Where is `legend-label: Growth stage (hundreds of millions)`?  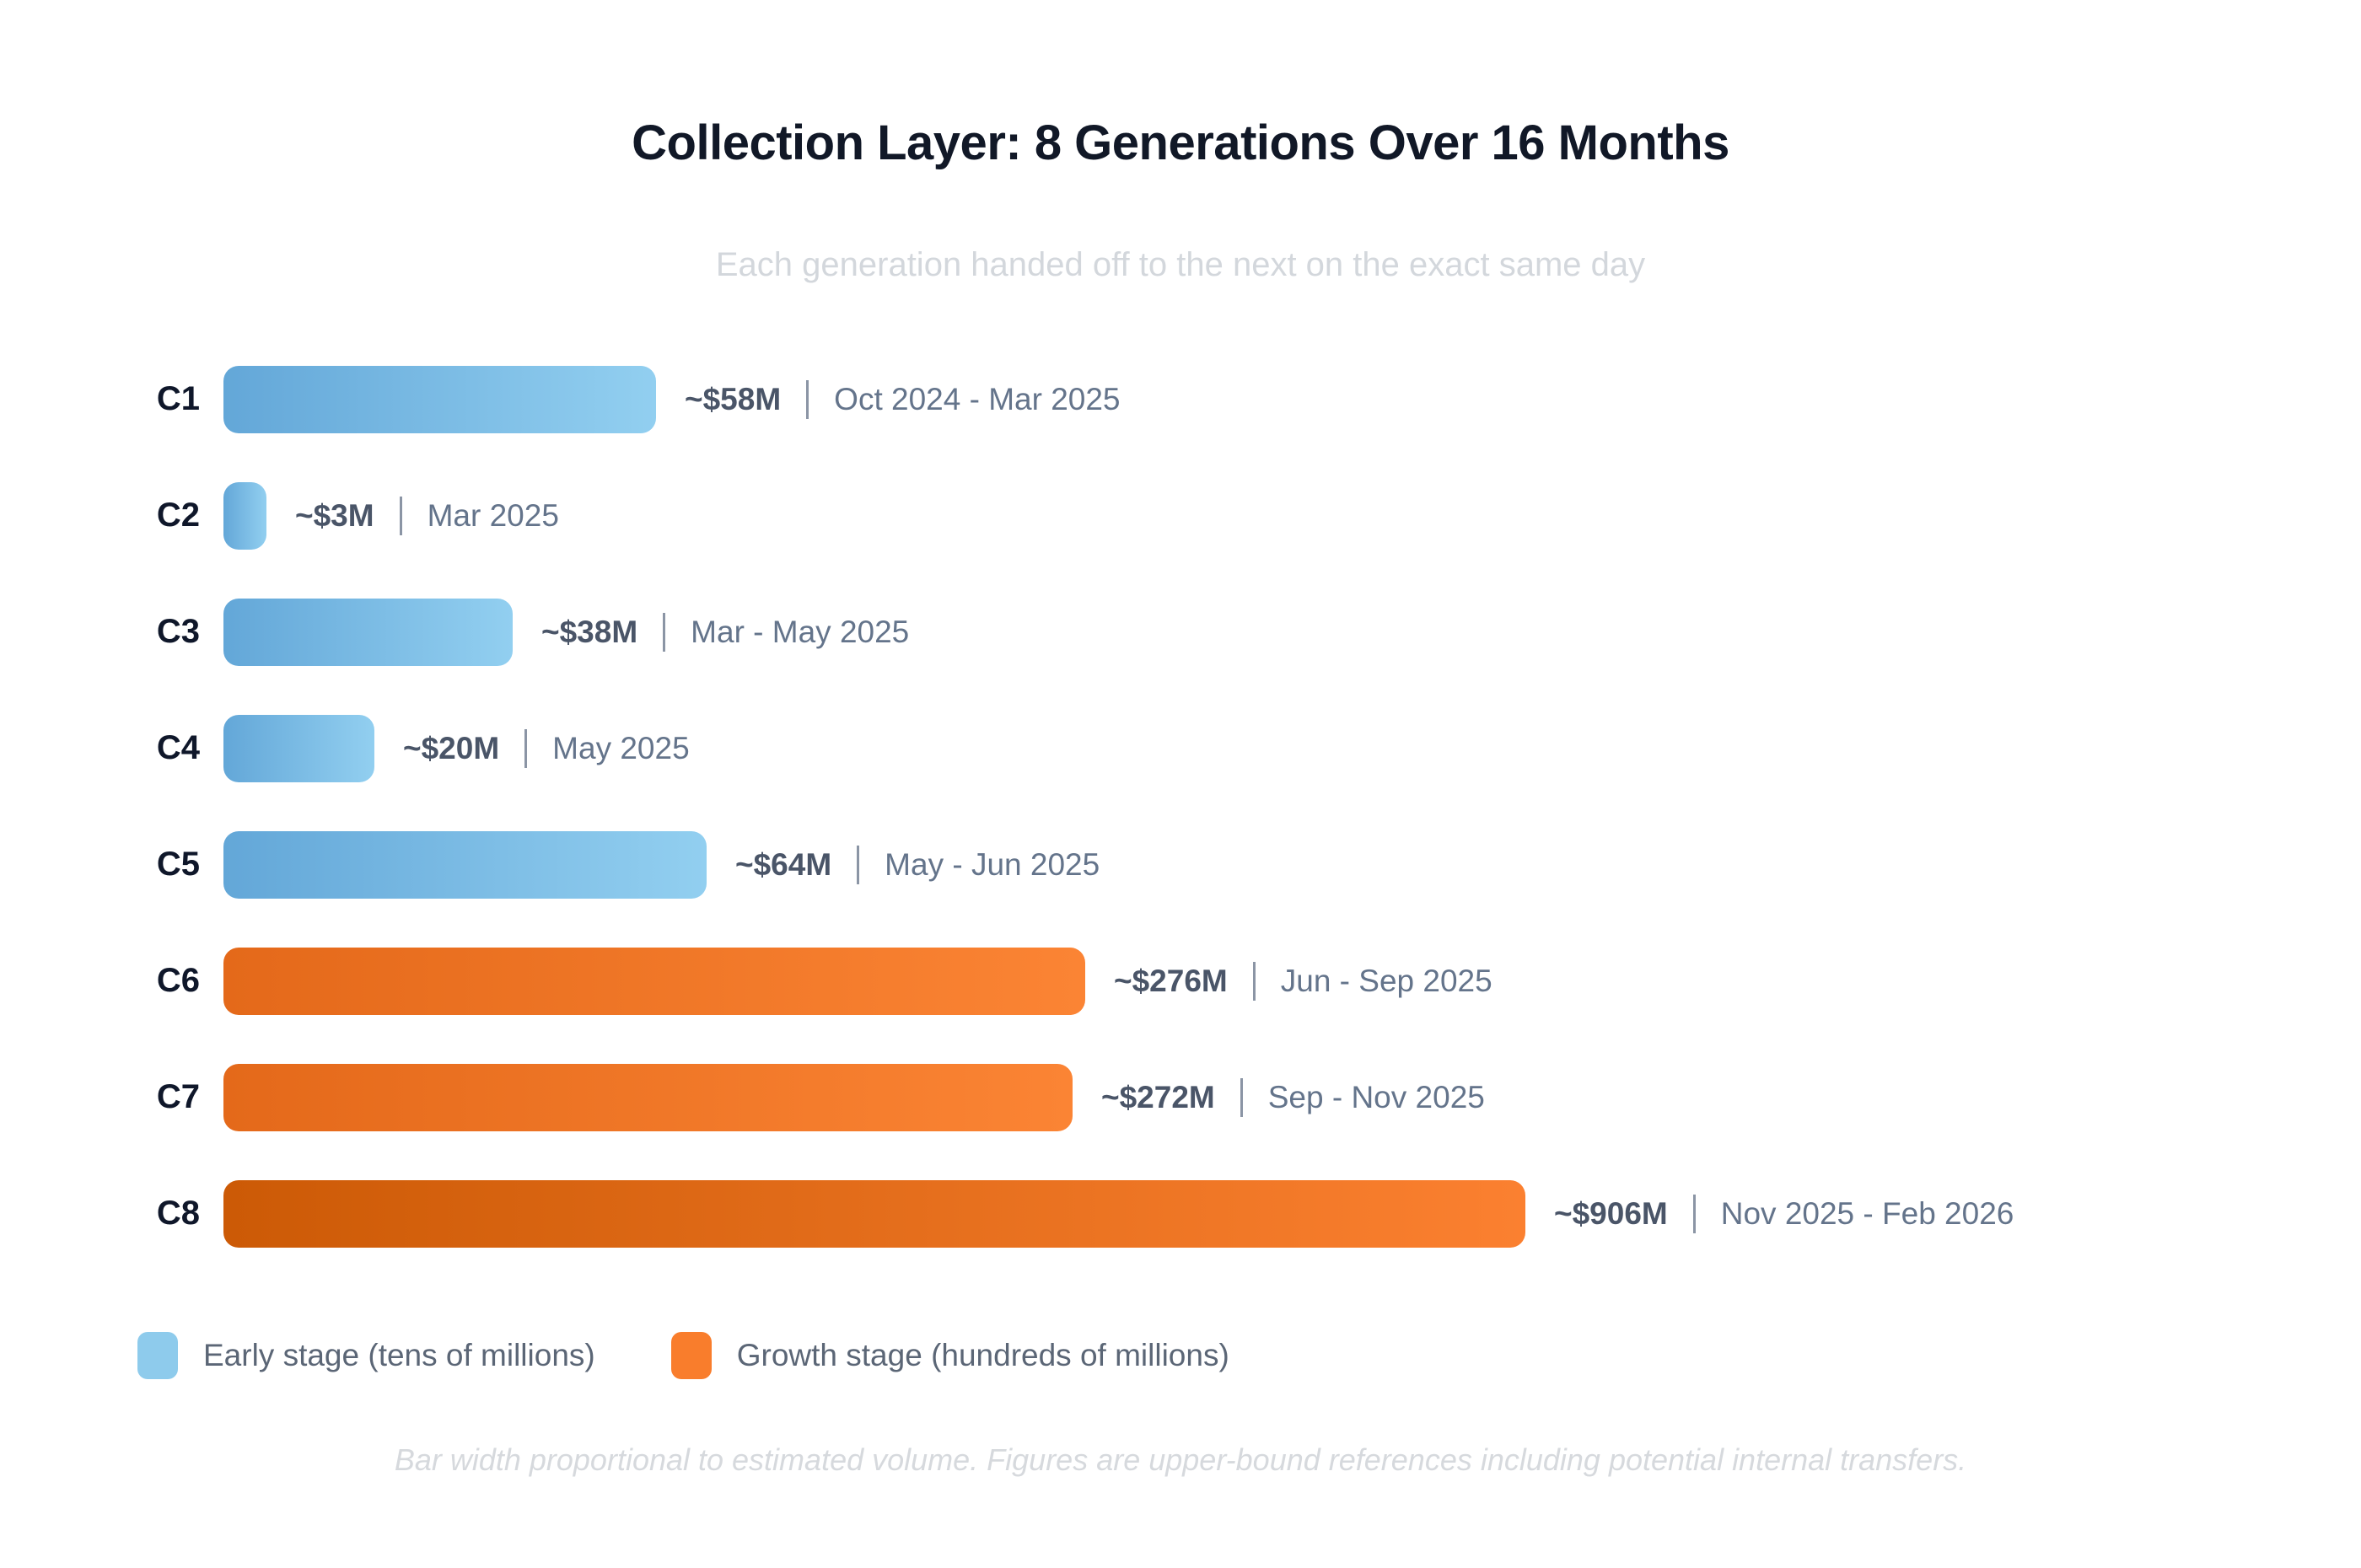 legend-label: Growth stage (hundreds of millions) is located at coordinates (983, 1355).